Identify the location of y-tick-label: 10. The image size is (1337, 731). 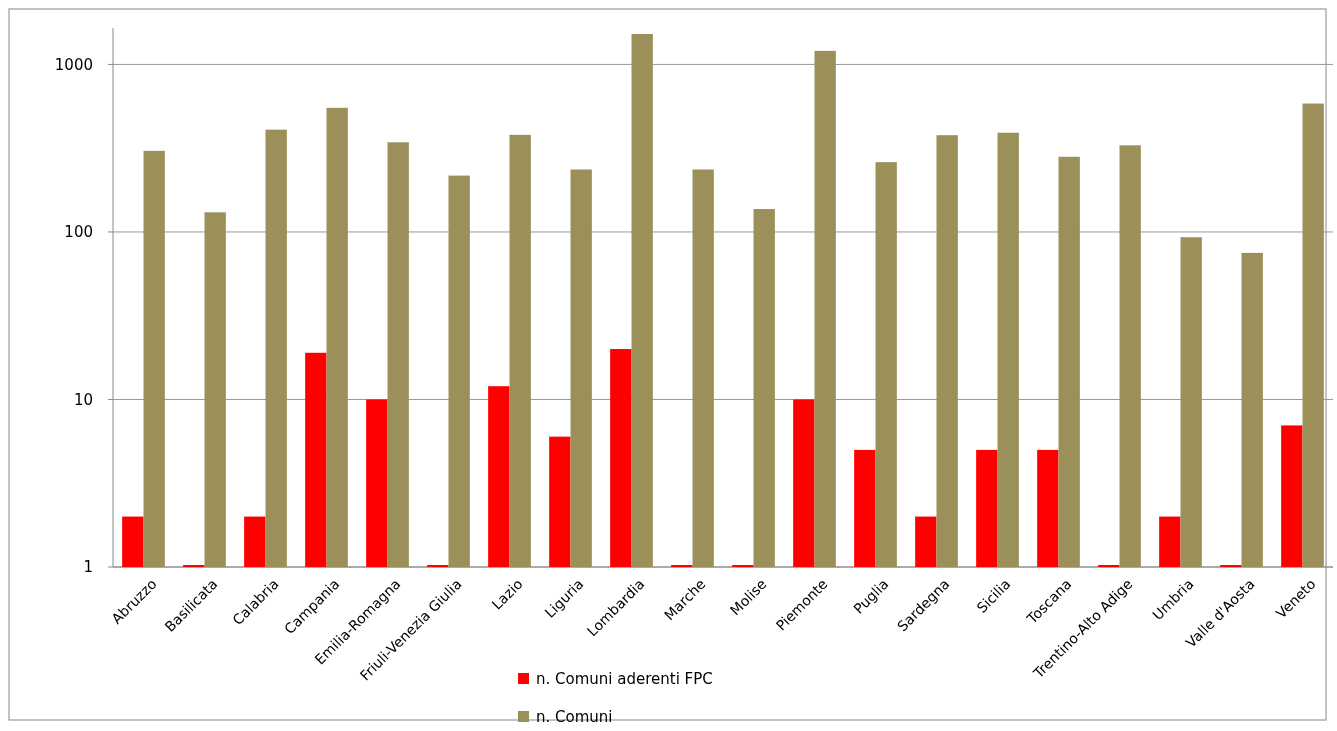
(83, 399).